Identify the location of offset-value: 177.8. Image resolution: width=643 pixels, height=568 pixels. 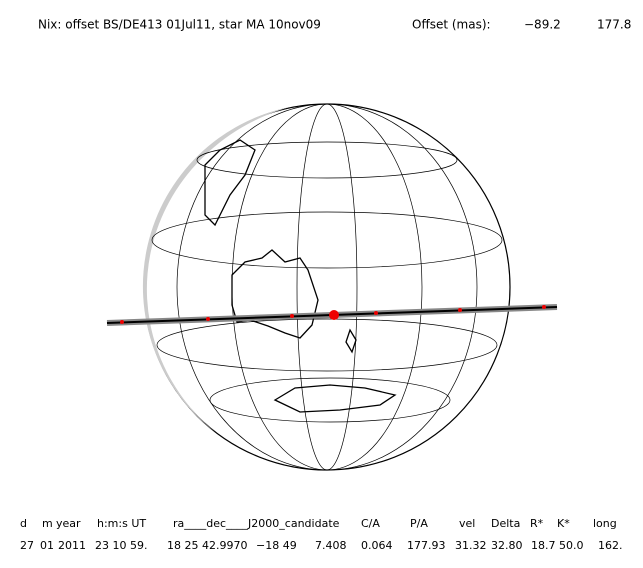
(614, 25).